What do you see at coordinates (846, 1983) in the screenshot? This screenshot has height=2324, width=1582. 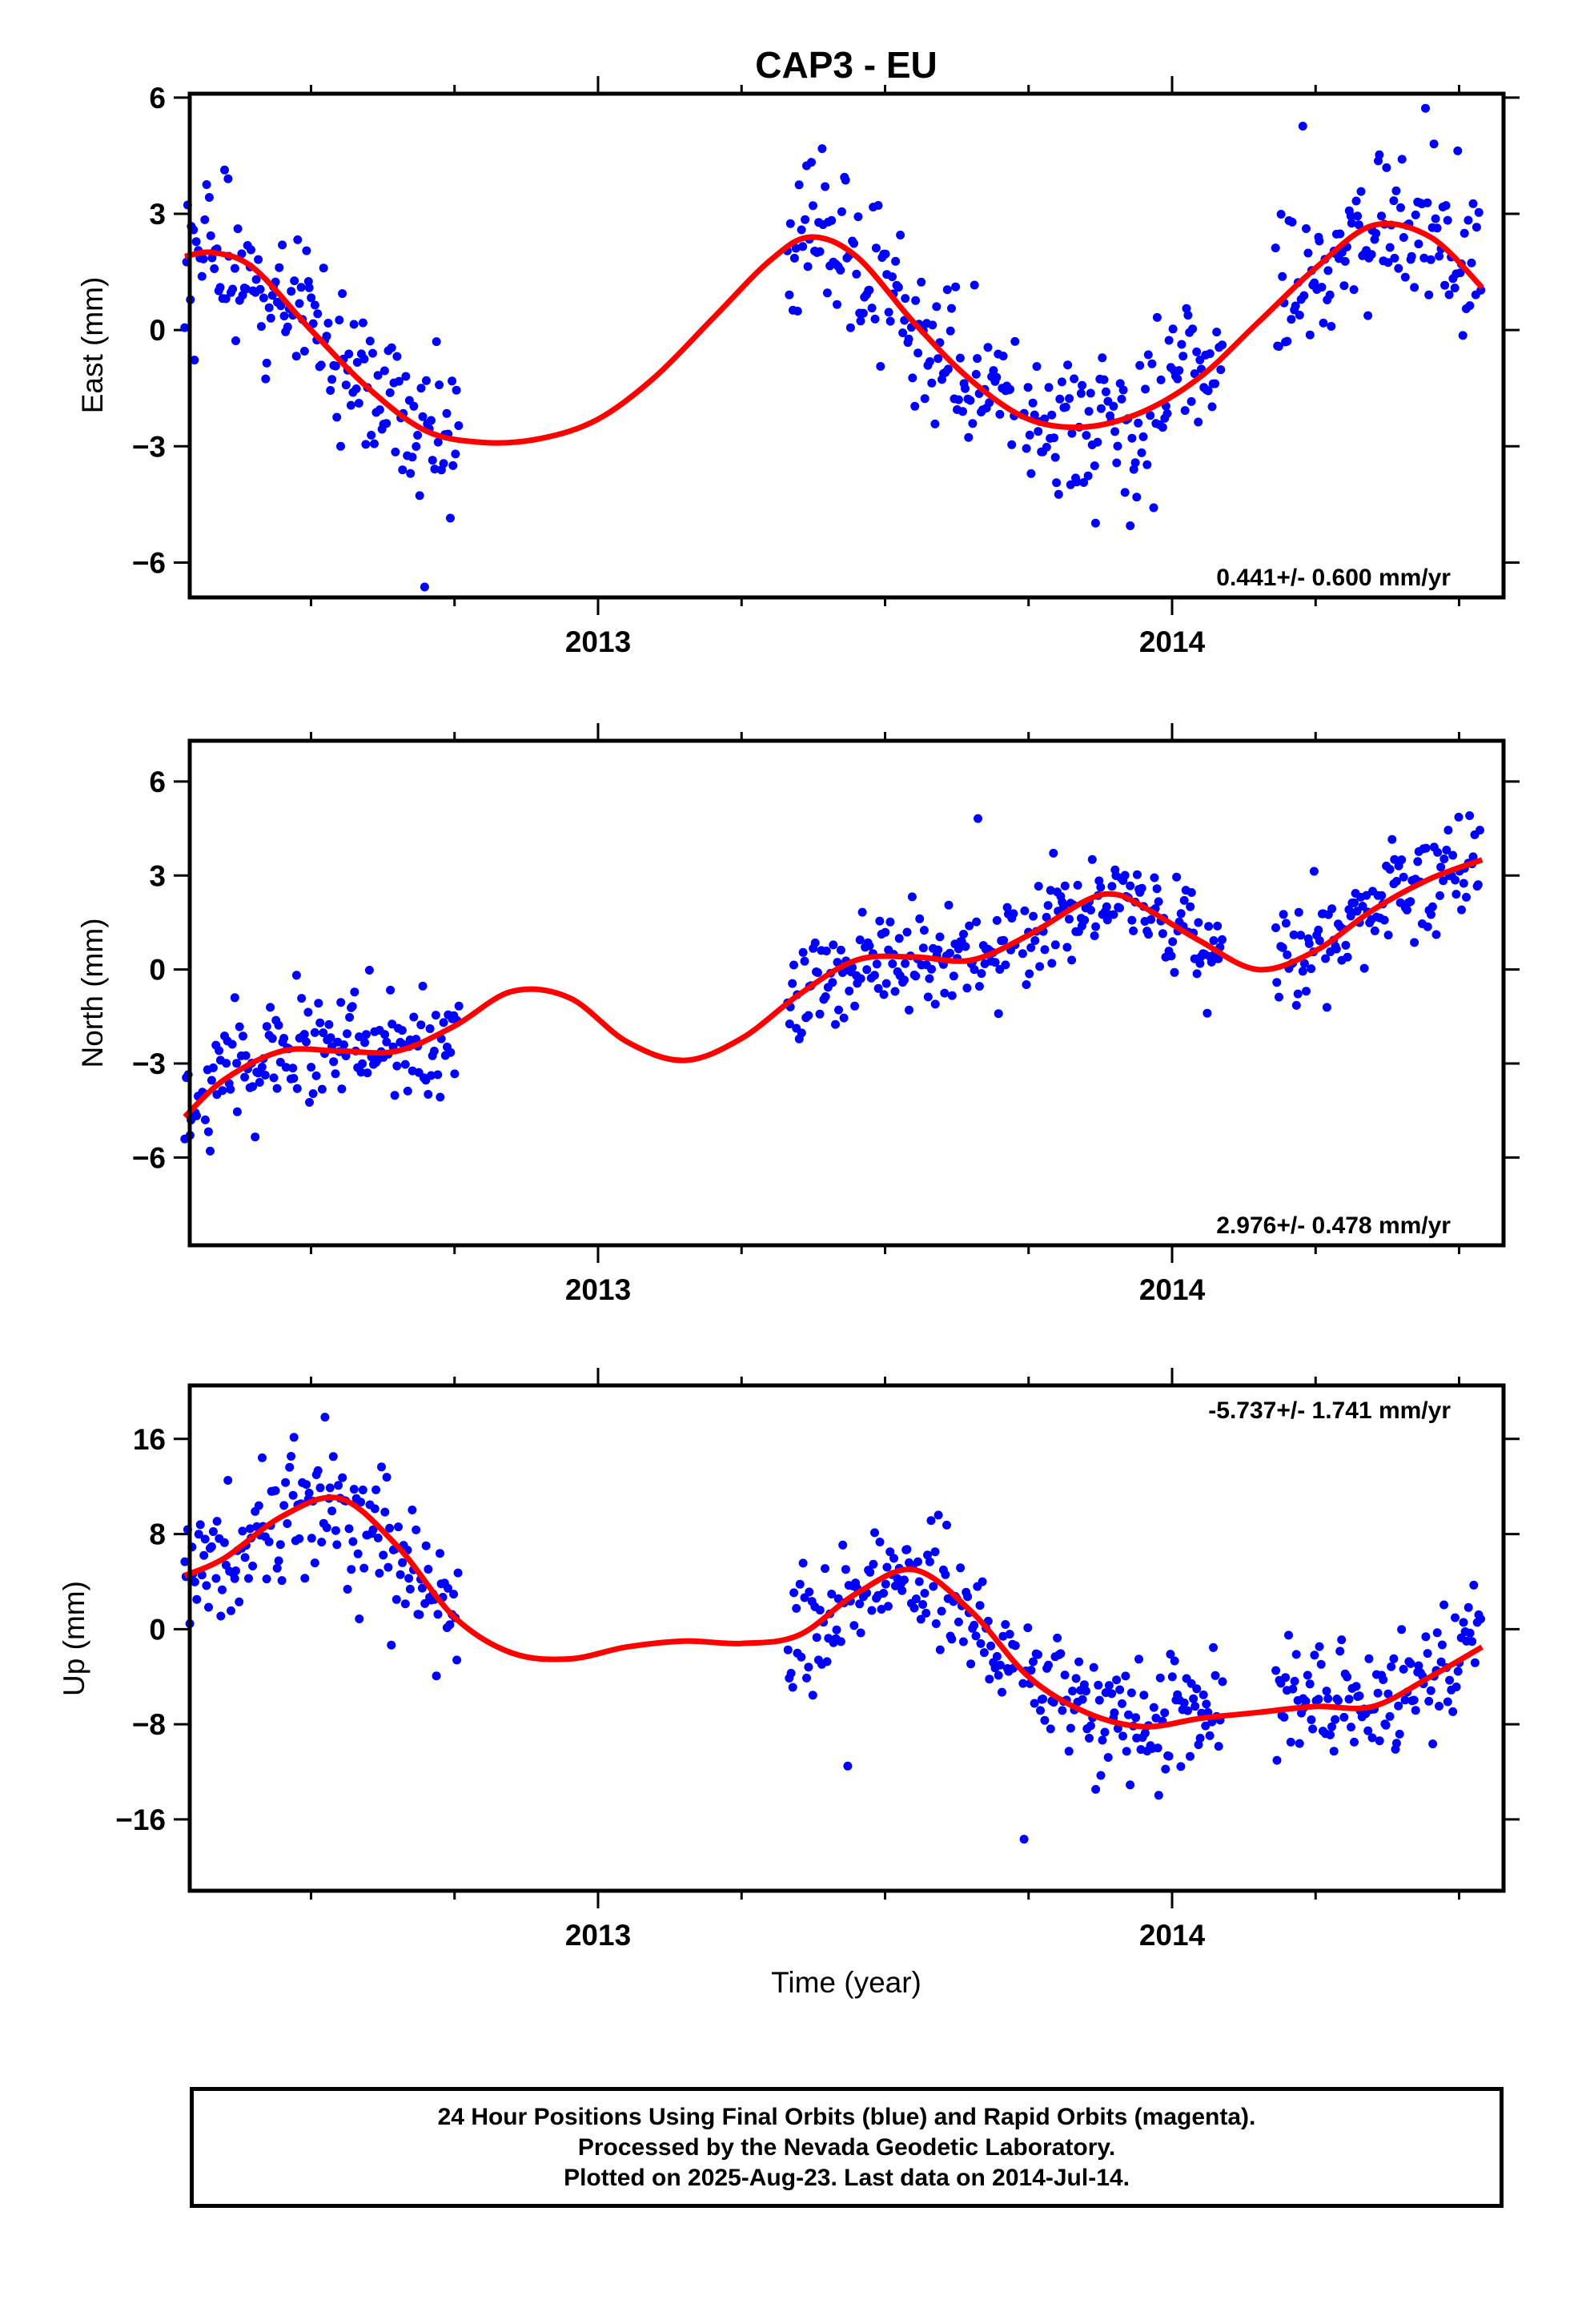 I see `x-axis-label: Time (year)` at bounding box center [846, 1983].